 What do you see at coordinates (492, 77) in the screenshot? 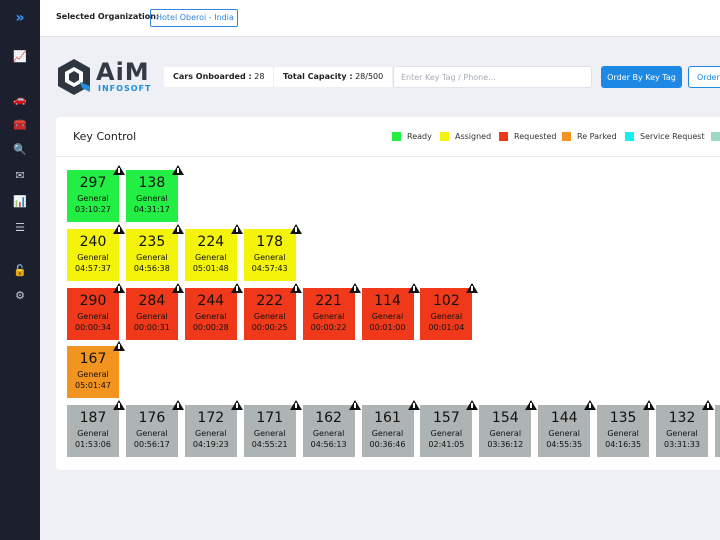
I see `key-tag-search-input` at bounding box center [492, 77].